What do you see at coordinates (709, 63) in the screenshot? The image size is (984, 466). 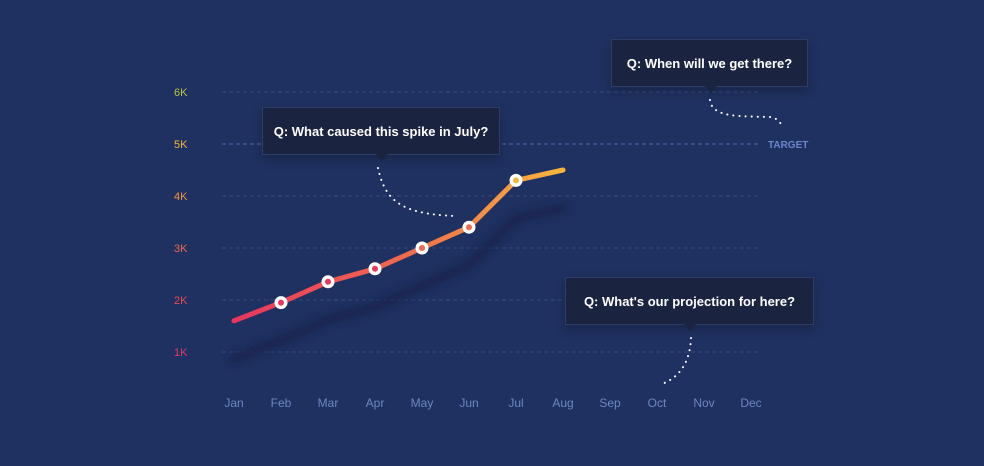 I see `annotation-when-target-text: Q: When will we get there?` at bounding box center [709, 63].